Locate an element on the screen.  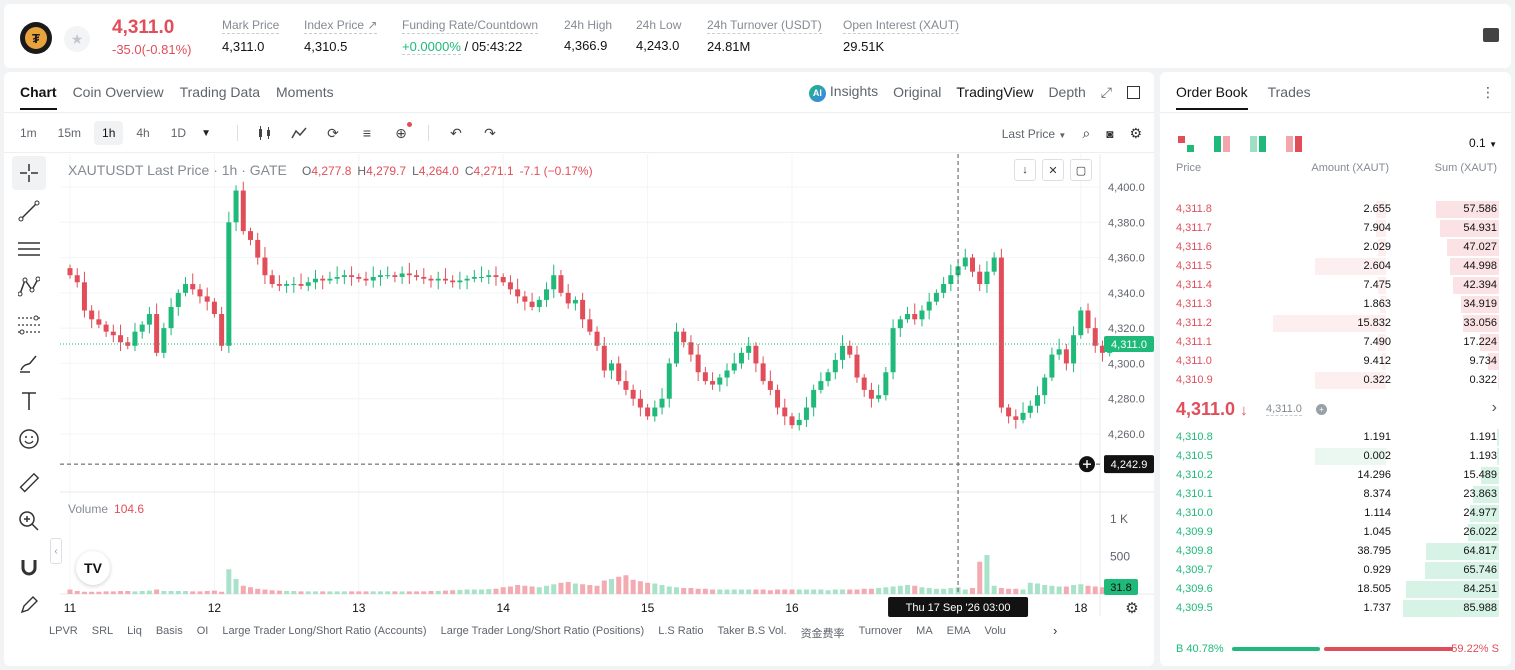
search-icon: ⌕ is located at coordinates (1086, 133).